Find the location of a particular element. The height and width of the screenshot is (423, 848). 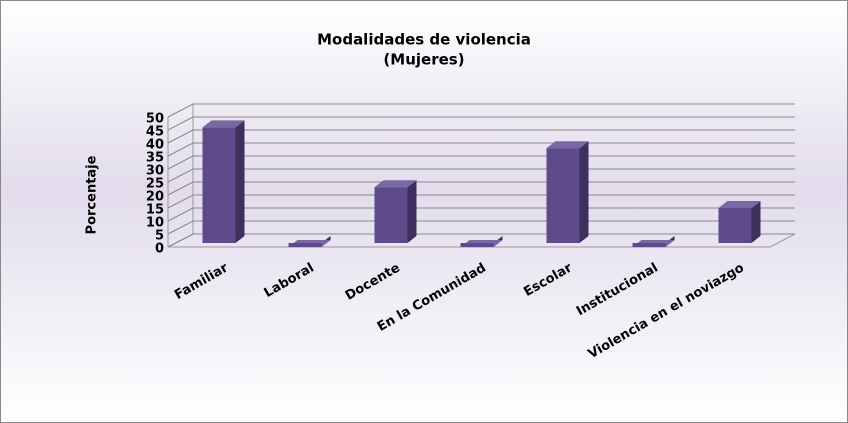

y-tick-label: 30 is located at coordinates (155, 171).